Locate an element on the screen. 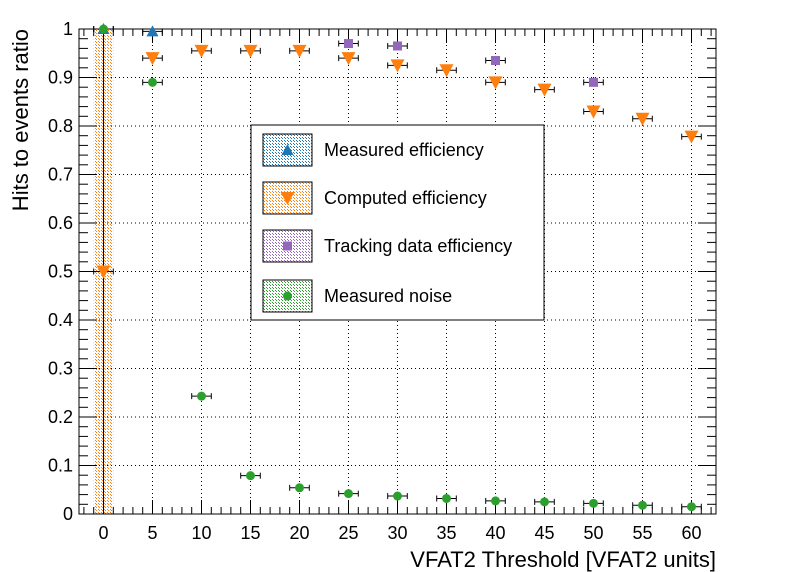 The image size is (796, 572). y-tick-label: 0.1 is located at coordinates (60, 466).